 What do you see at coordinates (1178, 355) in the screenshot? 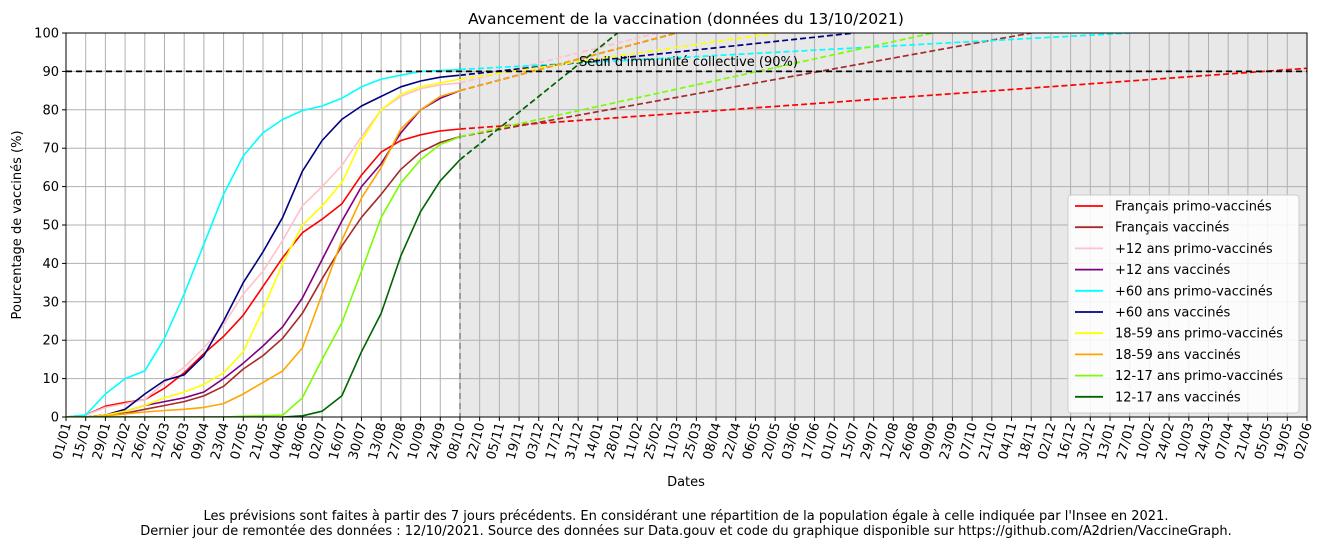
I see `legend-entry: 18-59 ans vaccinés` at bounding box center [1178, 355].